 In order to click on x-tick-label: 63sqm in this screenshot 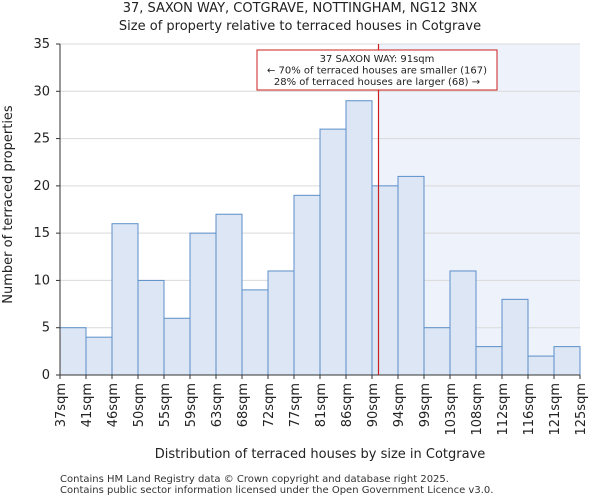, I will do `click(217, 405)`.